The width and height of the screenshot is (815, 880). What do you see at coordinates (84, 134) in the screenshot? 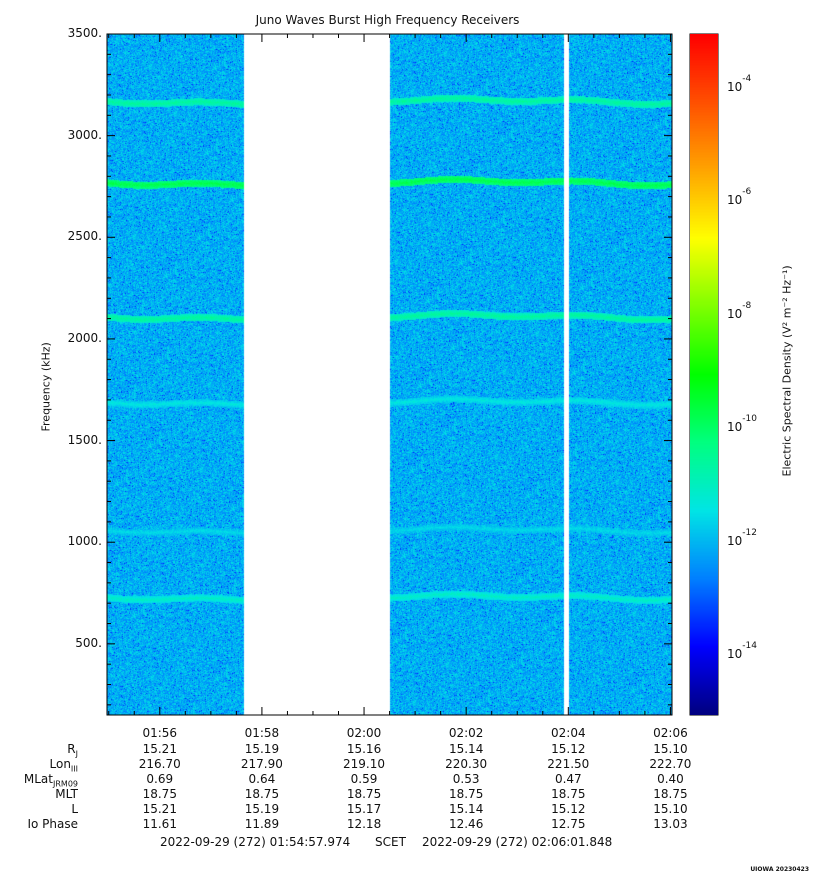
I see `y-tick-label: 3000.` at bounding box center [84, 134].